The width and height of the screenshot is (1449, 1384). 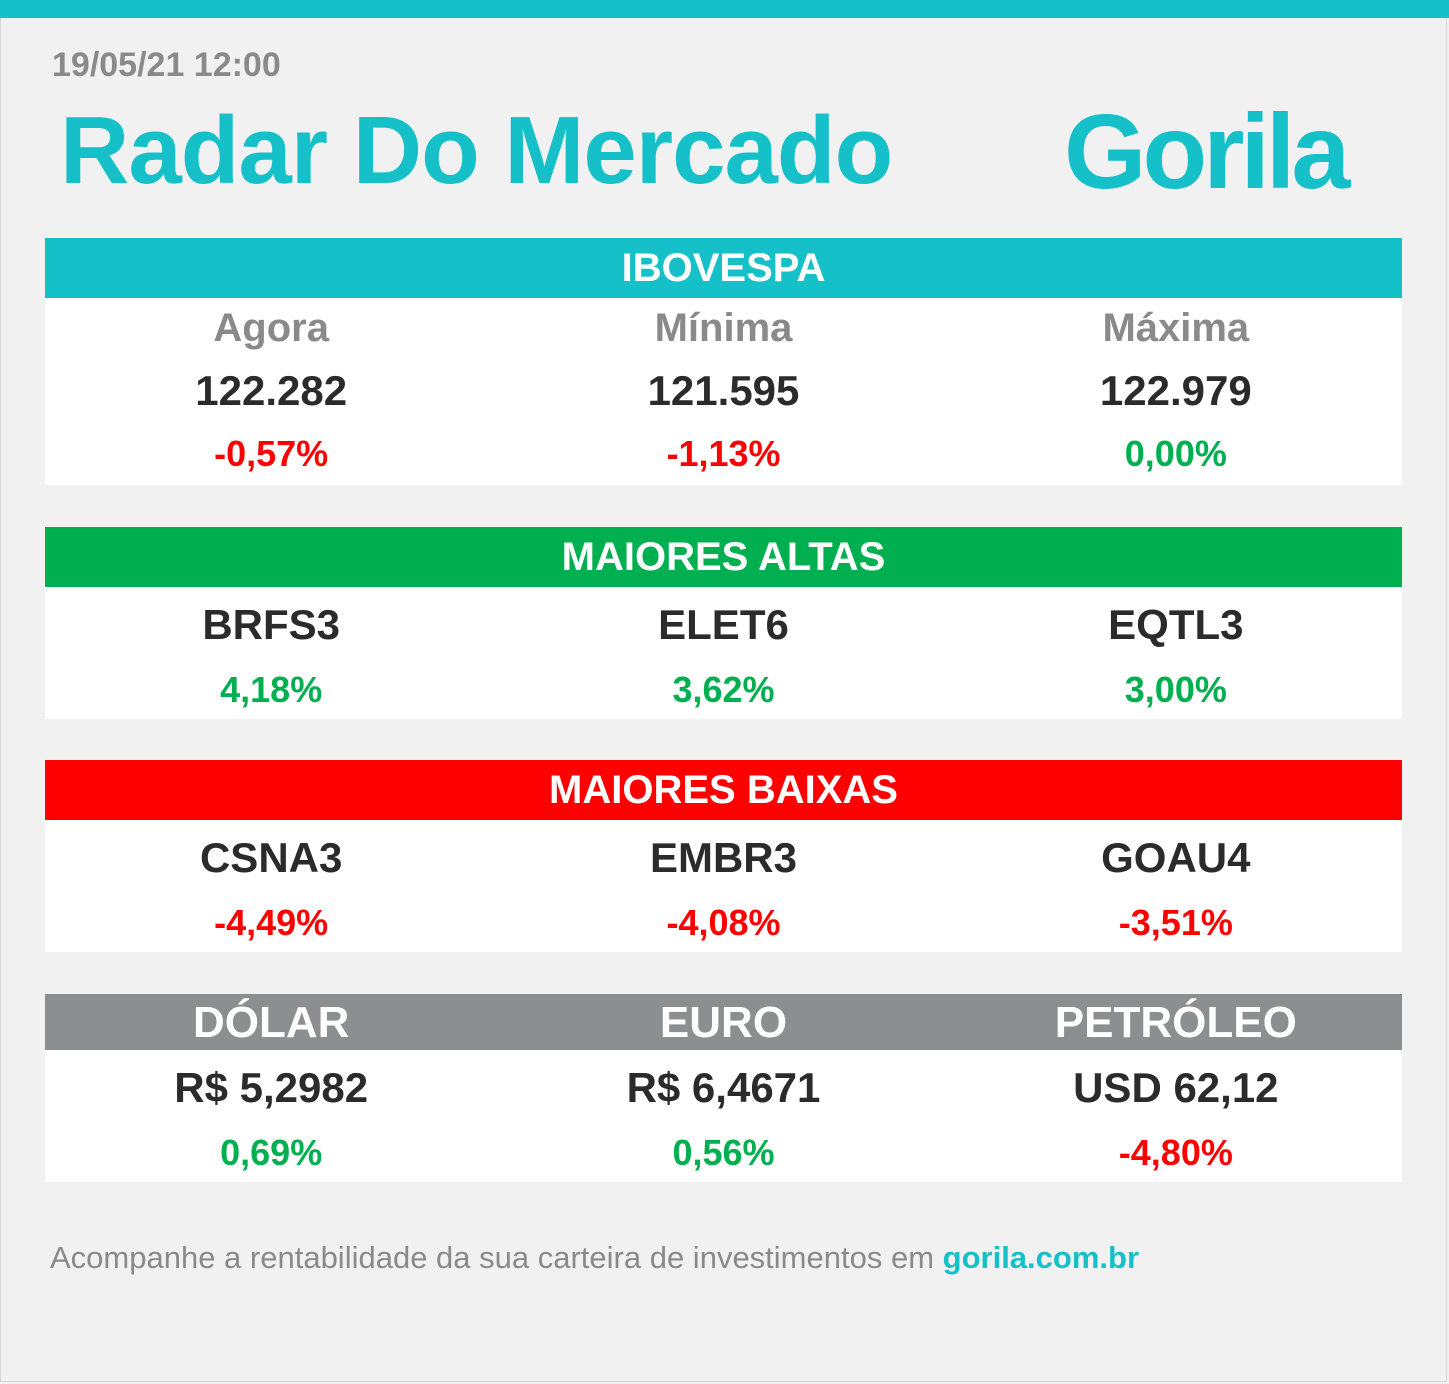 I want to click on ticker-change: 4,18%, so click(x=271, y=689).